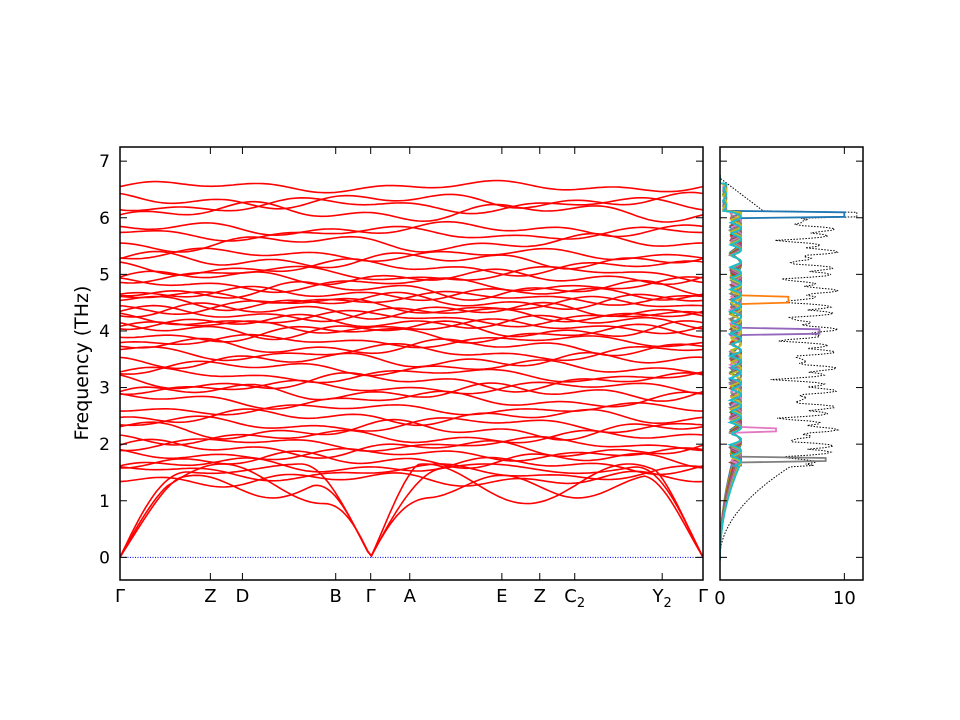  I want to click on band-x-tick-label: B, so click(336, 596).